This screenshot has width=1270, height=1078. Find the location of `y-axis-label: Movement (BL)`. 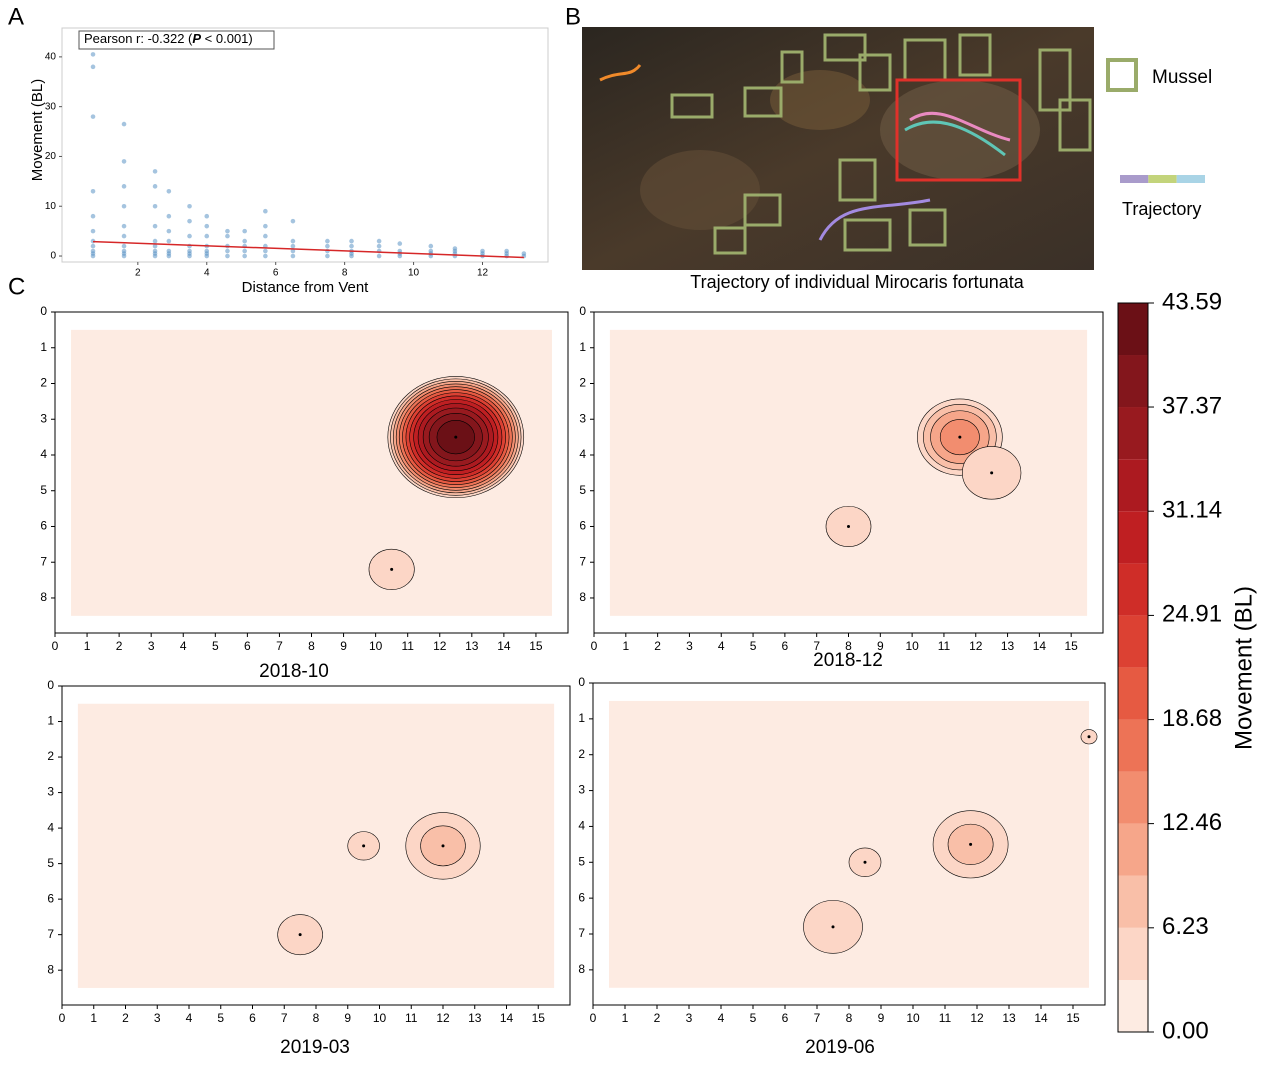

y-axis-label: Movement (BL) is located at coordinates (37, 130).